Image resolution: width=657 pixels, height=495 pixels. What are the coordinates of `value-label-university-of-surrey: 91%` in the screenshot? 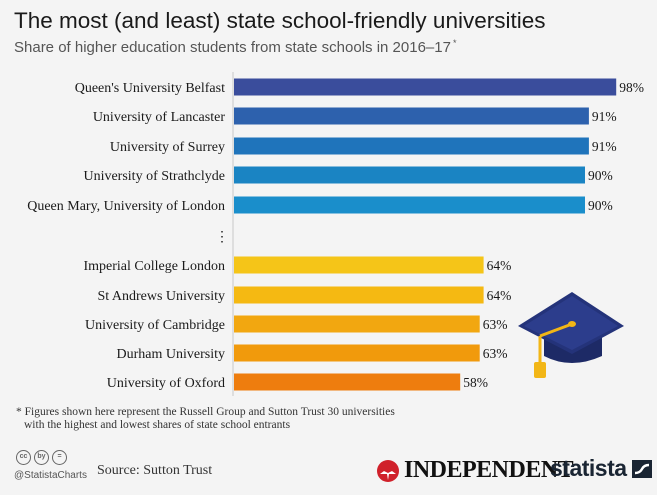 It's located at (604, 146).